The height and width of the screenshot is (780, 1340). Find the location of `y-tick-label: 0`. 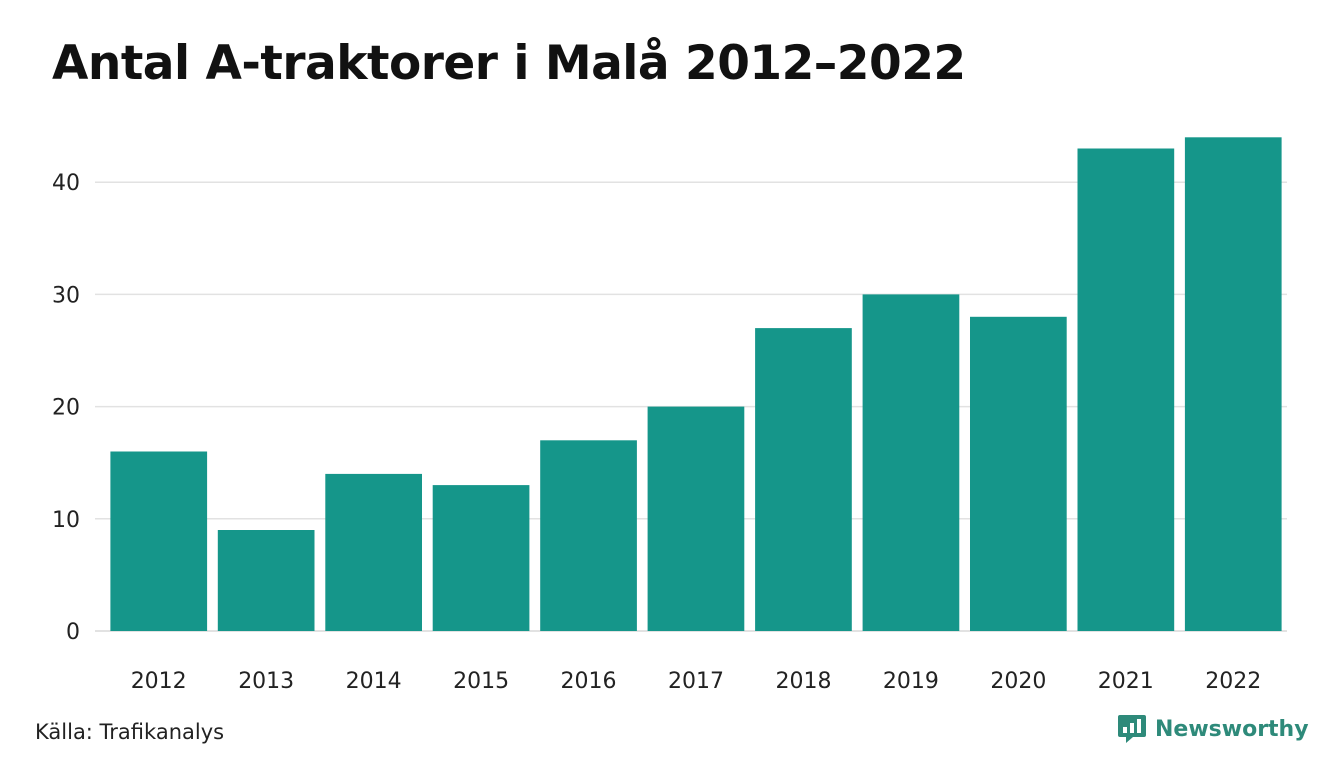

y-tick-label: 0 is located at coordinates (73, 632).